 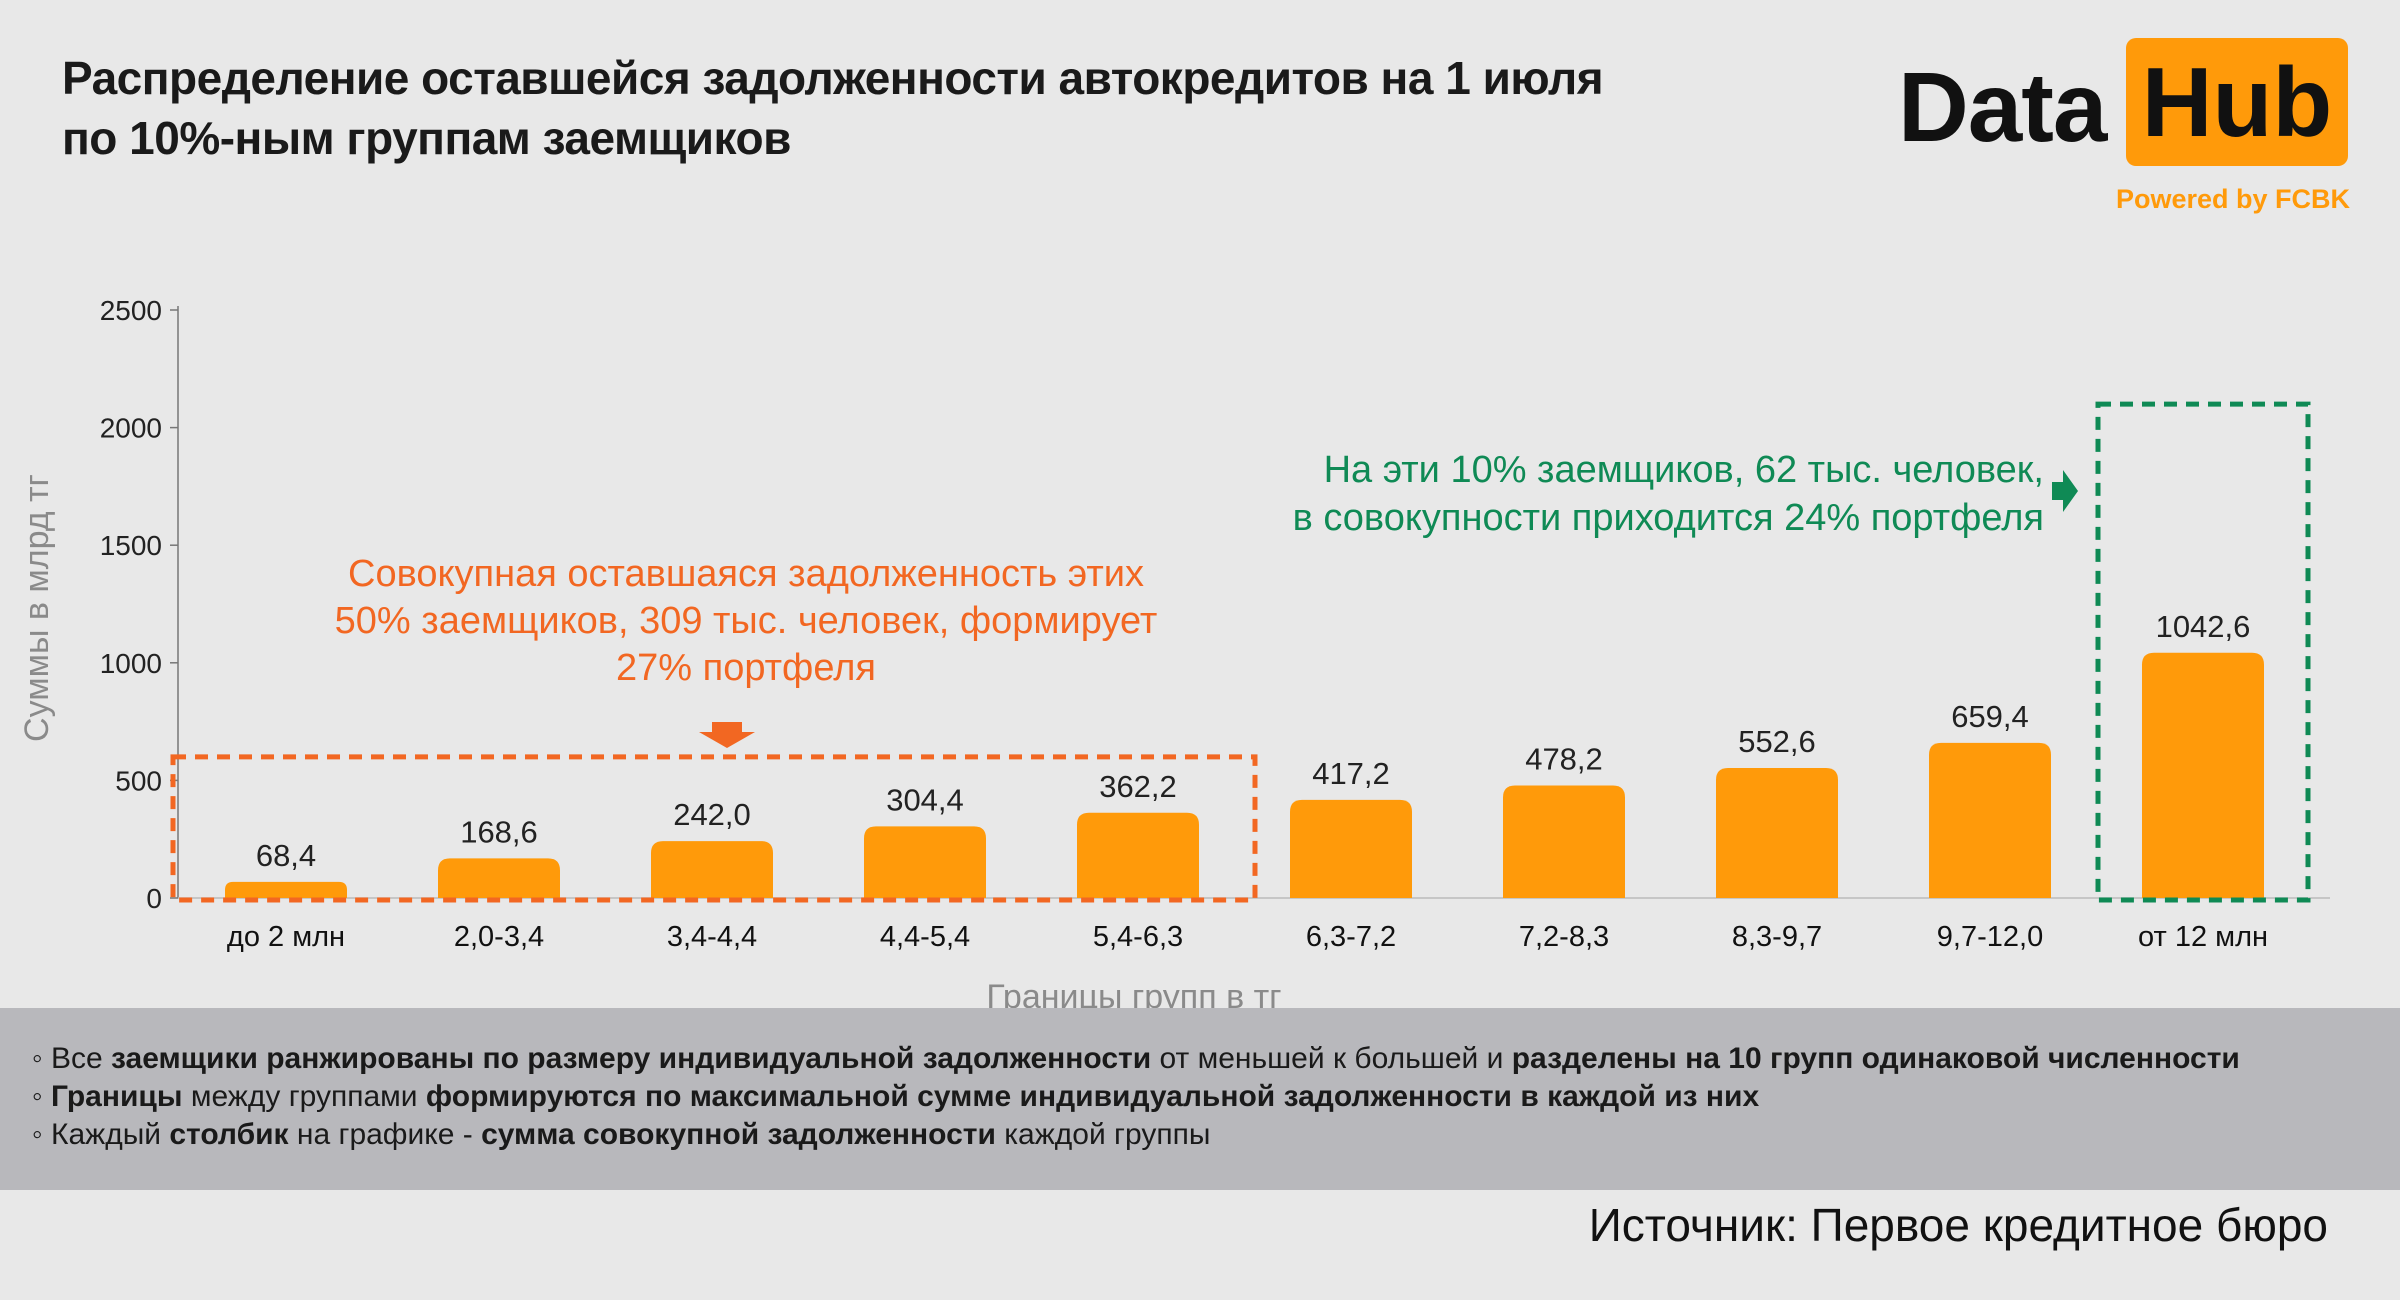 What do you see at coordinates (101, 1134) in the screenshot?
I see `note-text: ◦ Каждый` at bounding box center [101, 1134].